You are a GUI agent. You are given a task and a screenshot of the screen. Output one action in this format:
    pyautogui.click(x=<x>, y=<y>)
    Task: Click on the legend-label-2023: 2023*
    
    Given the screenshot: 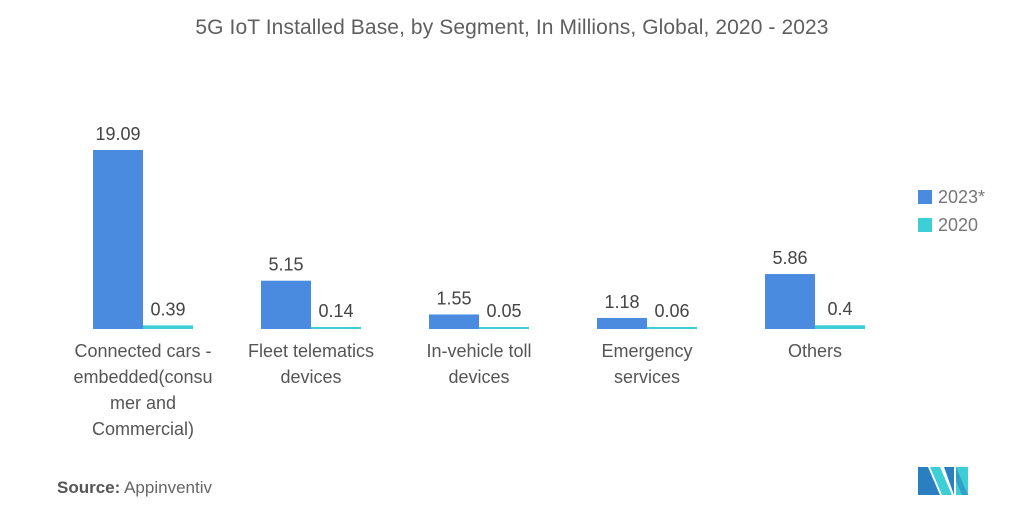 What is the action you would take?
    pyautogui.click(x=962, y=196)
    